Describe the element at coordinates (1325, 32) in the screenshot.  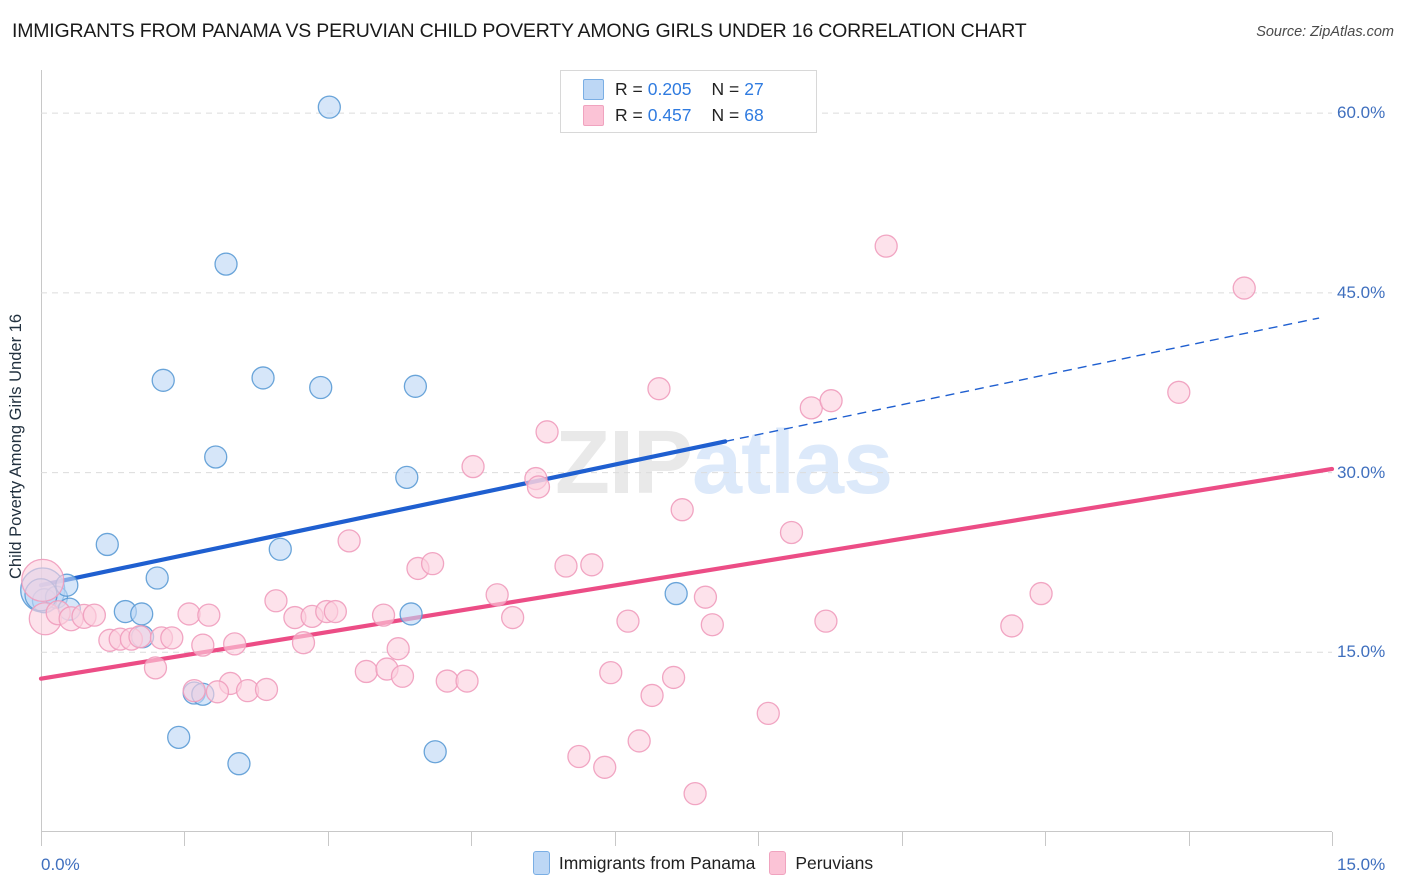
I see `source-attribution: Source: ZipAtlas.com` at that location.